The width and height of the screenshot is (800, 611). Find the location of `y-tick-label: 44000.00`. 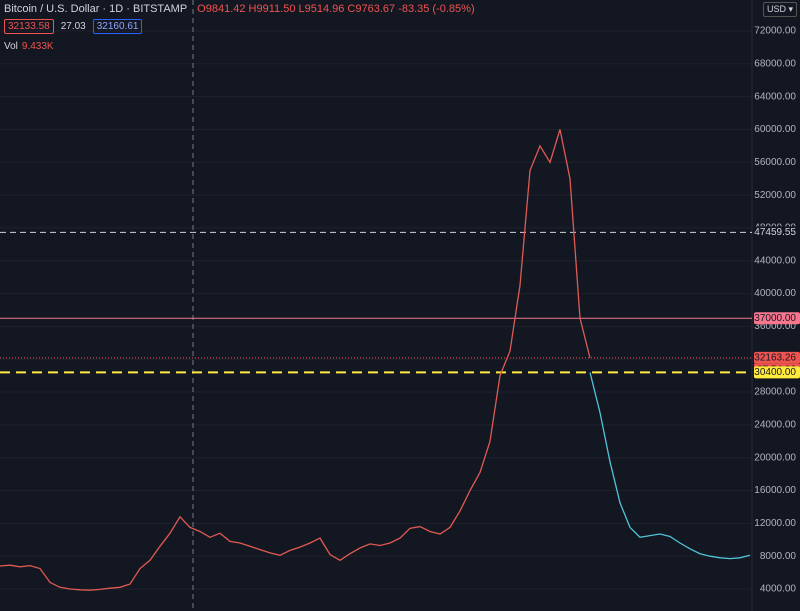

y-tick-label: 44000.00 is located at coordinates (775, 260).